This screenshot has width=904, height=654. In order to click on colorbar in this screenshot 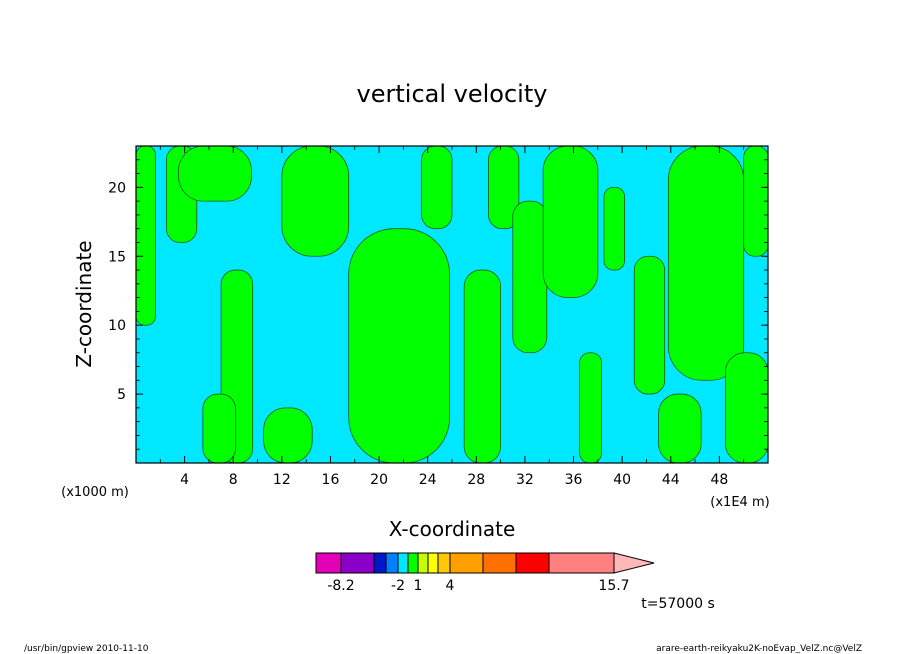, I will do `click(485, 563)`.